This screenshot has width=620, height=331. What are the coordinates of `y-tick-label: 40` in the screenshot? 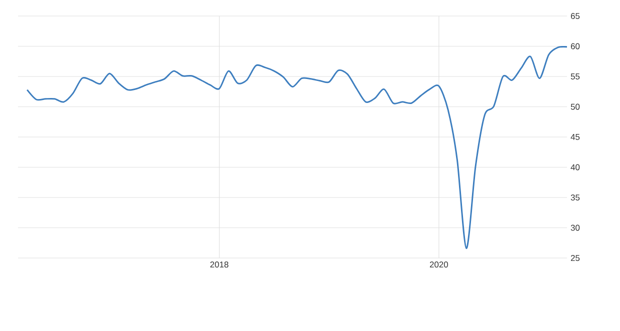 It's located at (575, 167).